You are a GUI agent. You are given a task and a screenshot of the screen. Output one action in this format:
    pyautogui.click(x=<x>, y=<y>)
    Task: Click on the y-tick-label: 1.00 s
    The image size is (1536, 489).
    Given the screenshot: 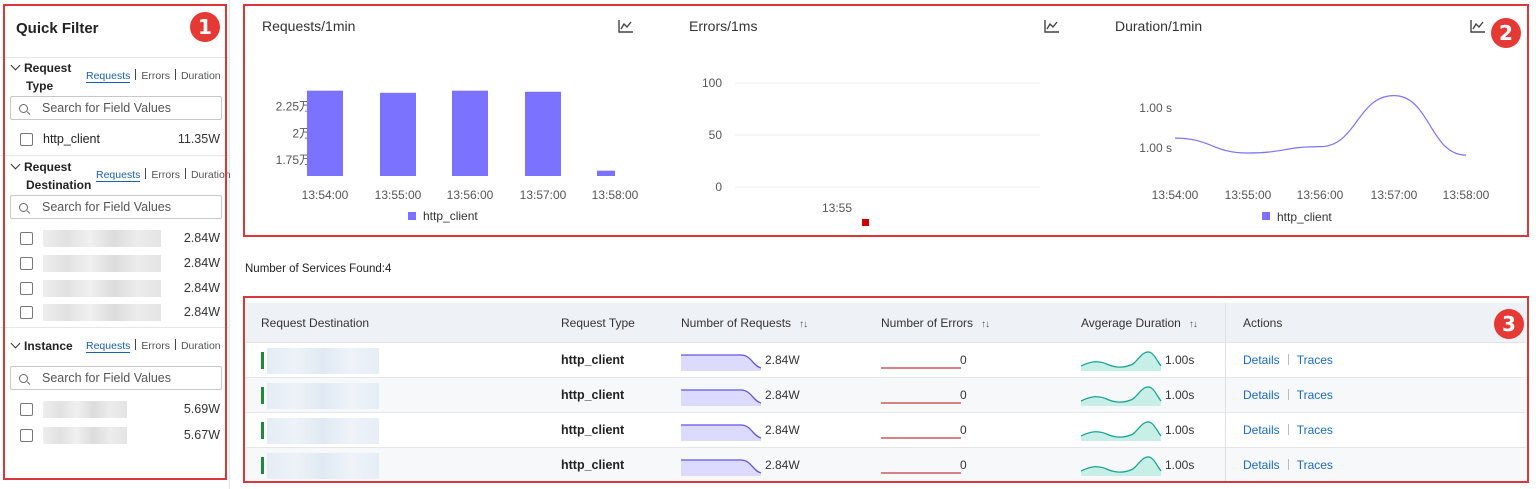 What is the action you would take?
    pyautogui.click(x=1155, y=148)
    